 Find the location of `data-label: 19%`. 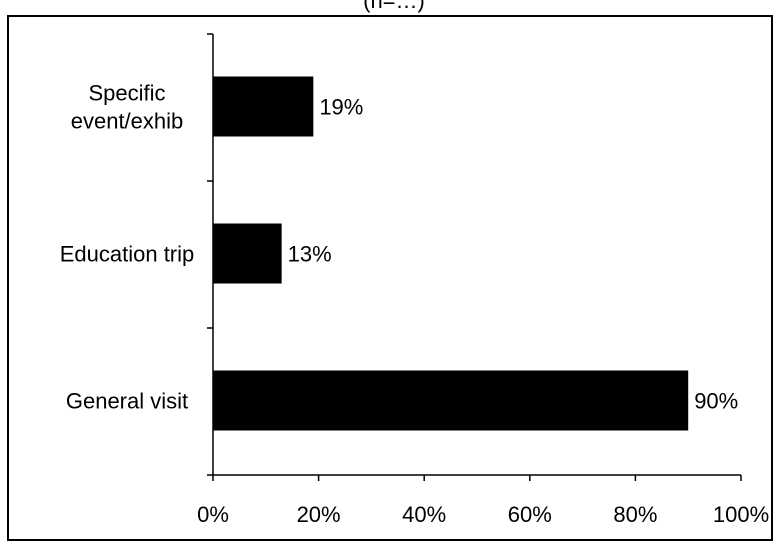

data-label: 19% is located at coordinates (341, 107).